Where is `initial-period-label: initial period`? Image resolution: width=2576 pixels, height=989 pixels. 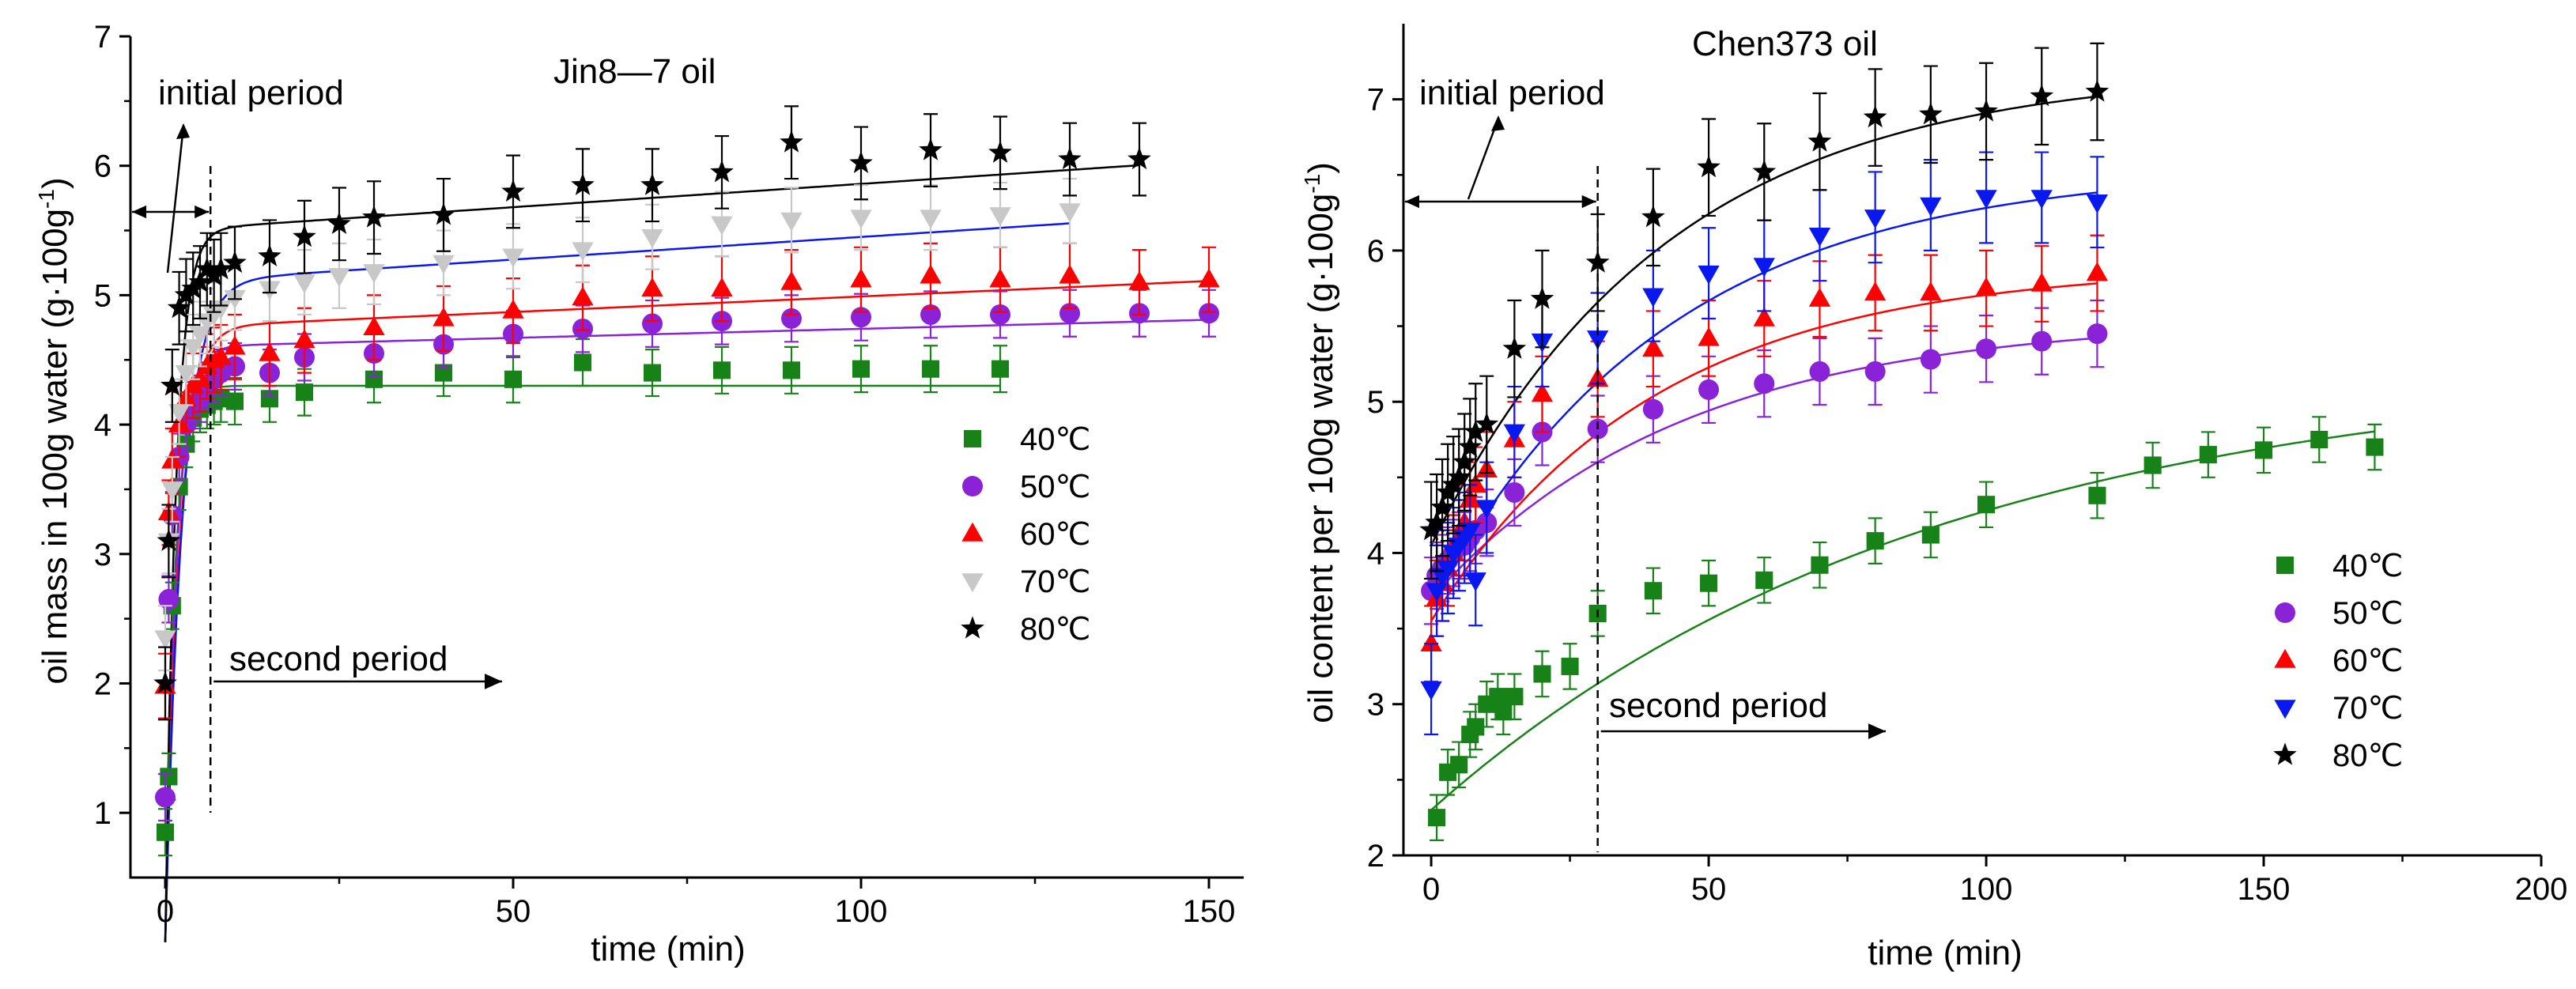 initial-period-label: initial period is located at coordinates (251, 93).